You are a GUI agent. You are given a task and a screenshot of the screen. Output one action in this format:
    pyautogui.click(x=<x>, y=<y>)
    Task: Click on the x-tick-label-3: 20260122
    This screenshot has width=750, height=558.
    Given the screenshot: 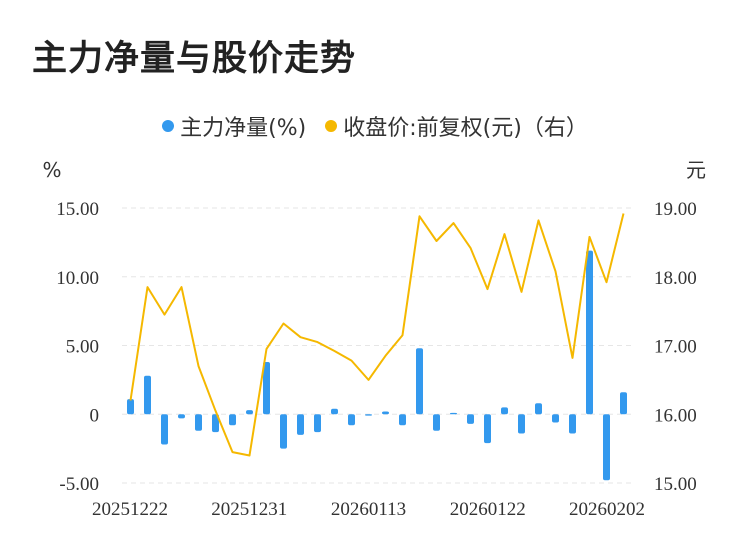 What is the action you would take?
    pyautogui.click(x=488, y=509)
    